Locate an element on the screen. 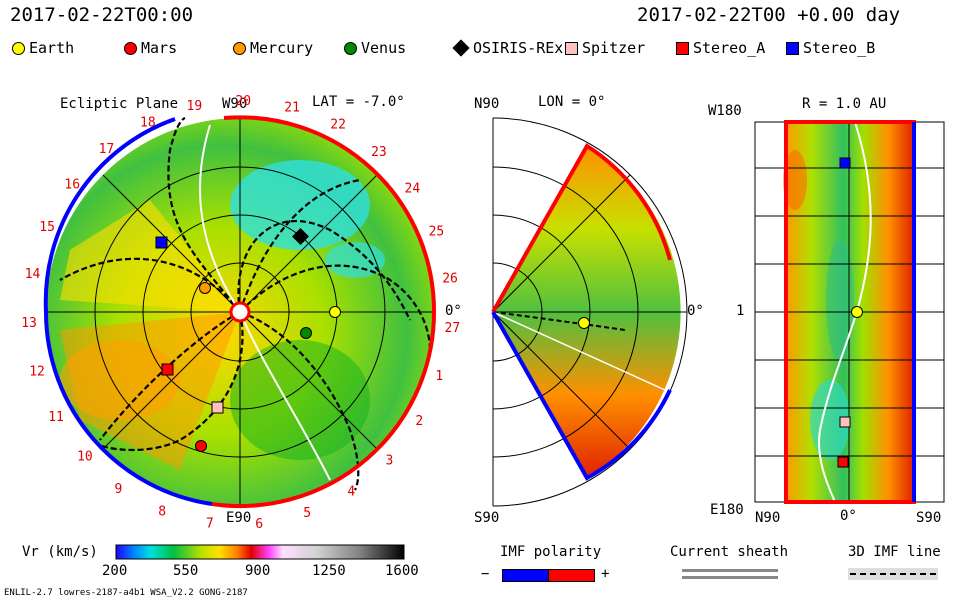  imf-minus: − is located at coordinates (485, 574).